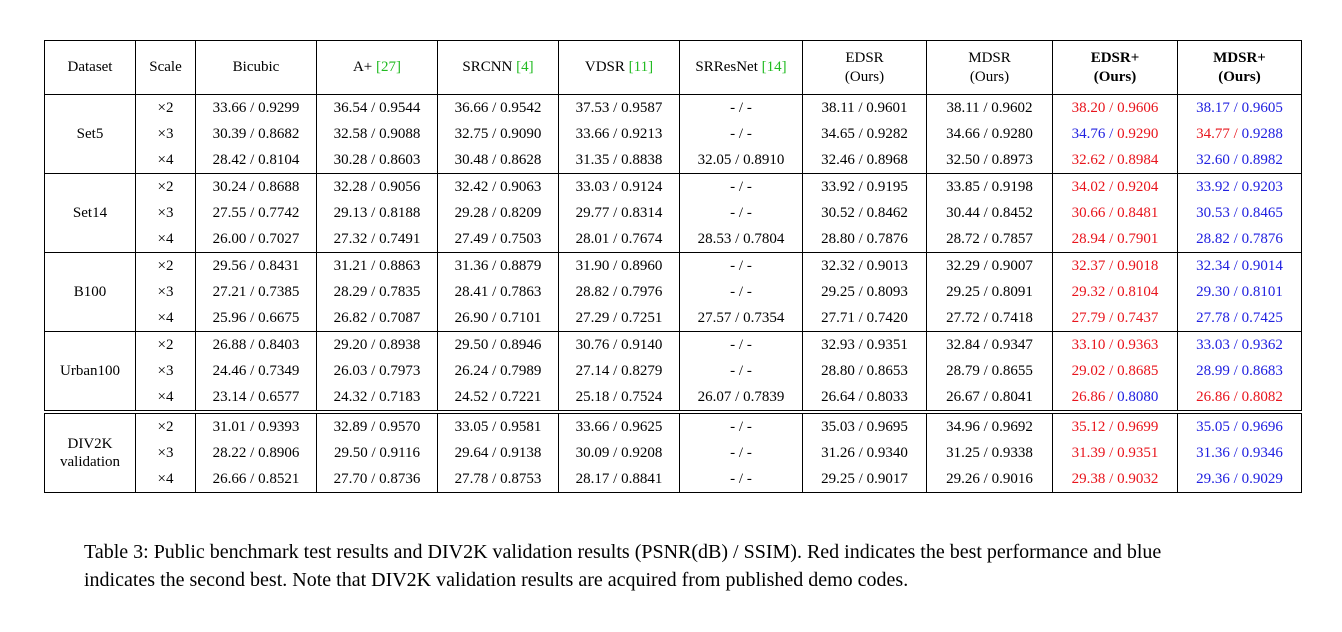  What do you see at coordinates (498, 292) in the screenshot?
I see `result-cell: 28.41 / 0.7863` at bounding box center [498, 292].